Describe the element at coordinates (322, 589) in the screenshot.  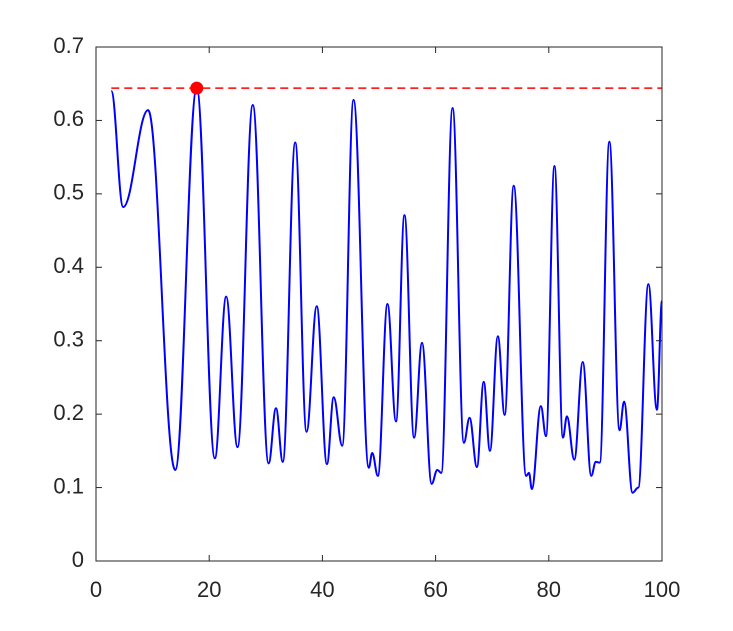
I see `x-tick-label: 40` at that location.